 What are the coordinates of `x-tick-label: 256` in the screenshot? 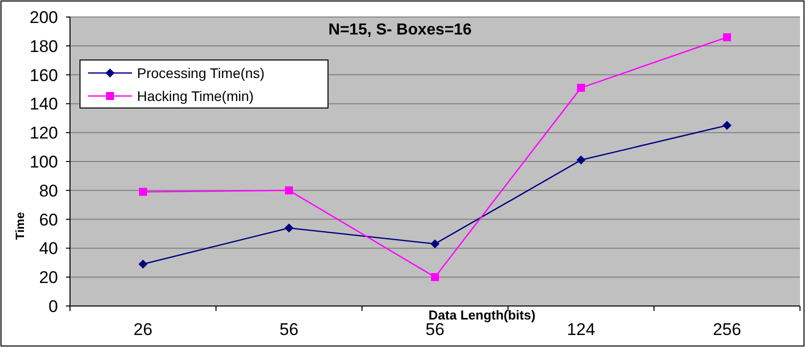 It's located at (727, 329).